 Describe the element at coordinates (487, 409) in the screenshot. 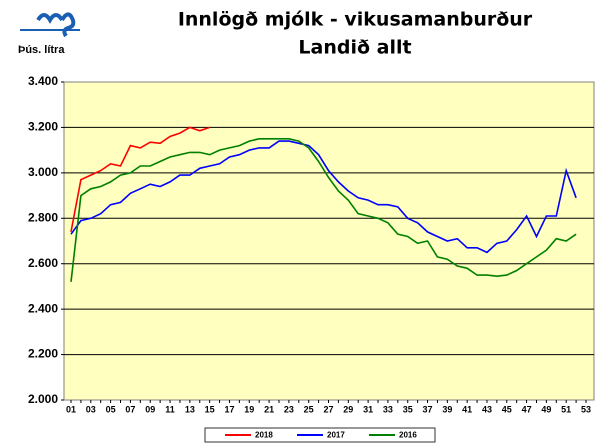

I see `x-tick-label: 43` at that location.